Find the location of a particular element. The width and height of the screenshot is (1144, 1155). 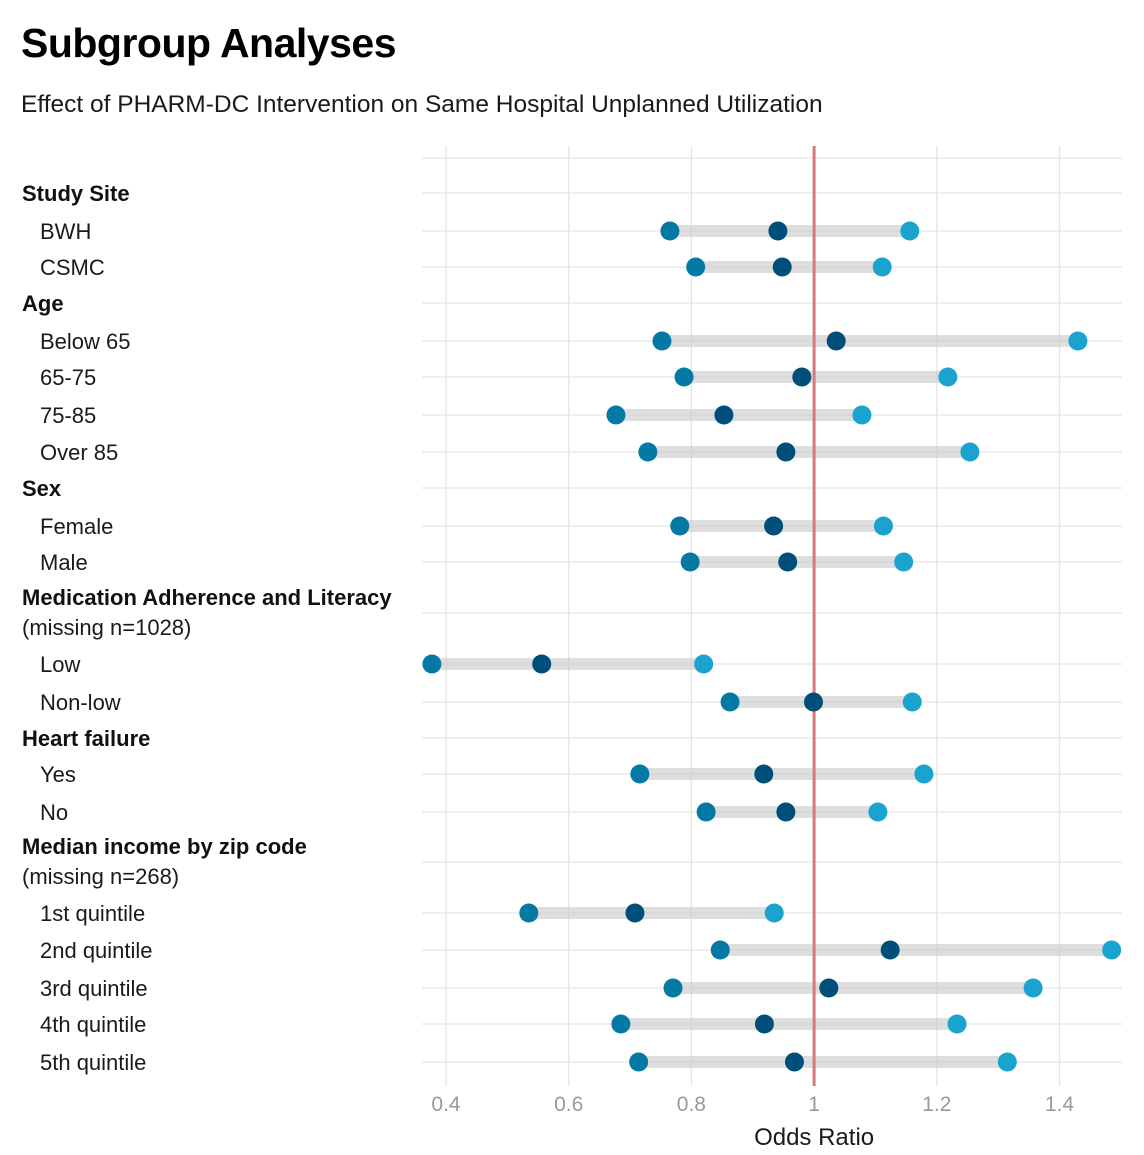

group-header-label: Heart failure is located at coordinates (86, 738).